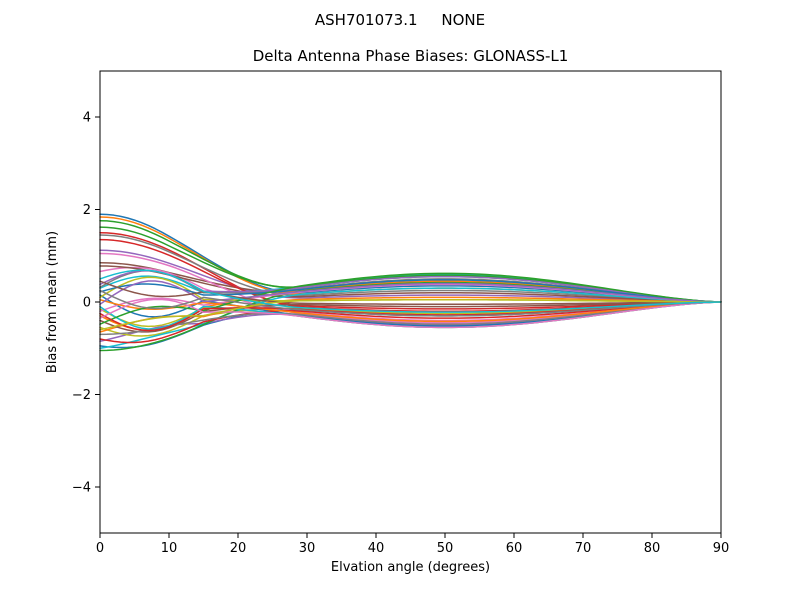  What do you see at coordinates (400, 20) in the screenshot?
I see `figure-suptitle: ASH701073.1 NONE` at bounding box center [400, 20].